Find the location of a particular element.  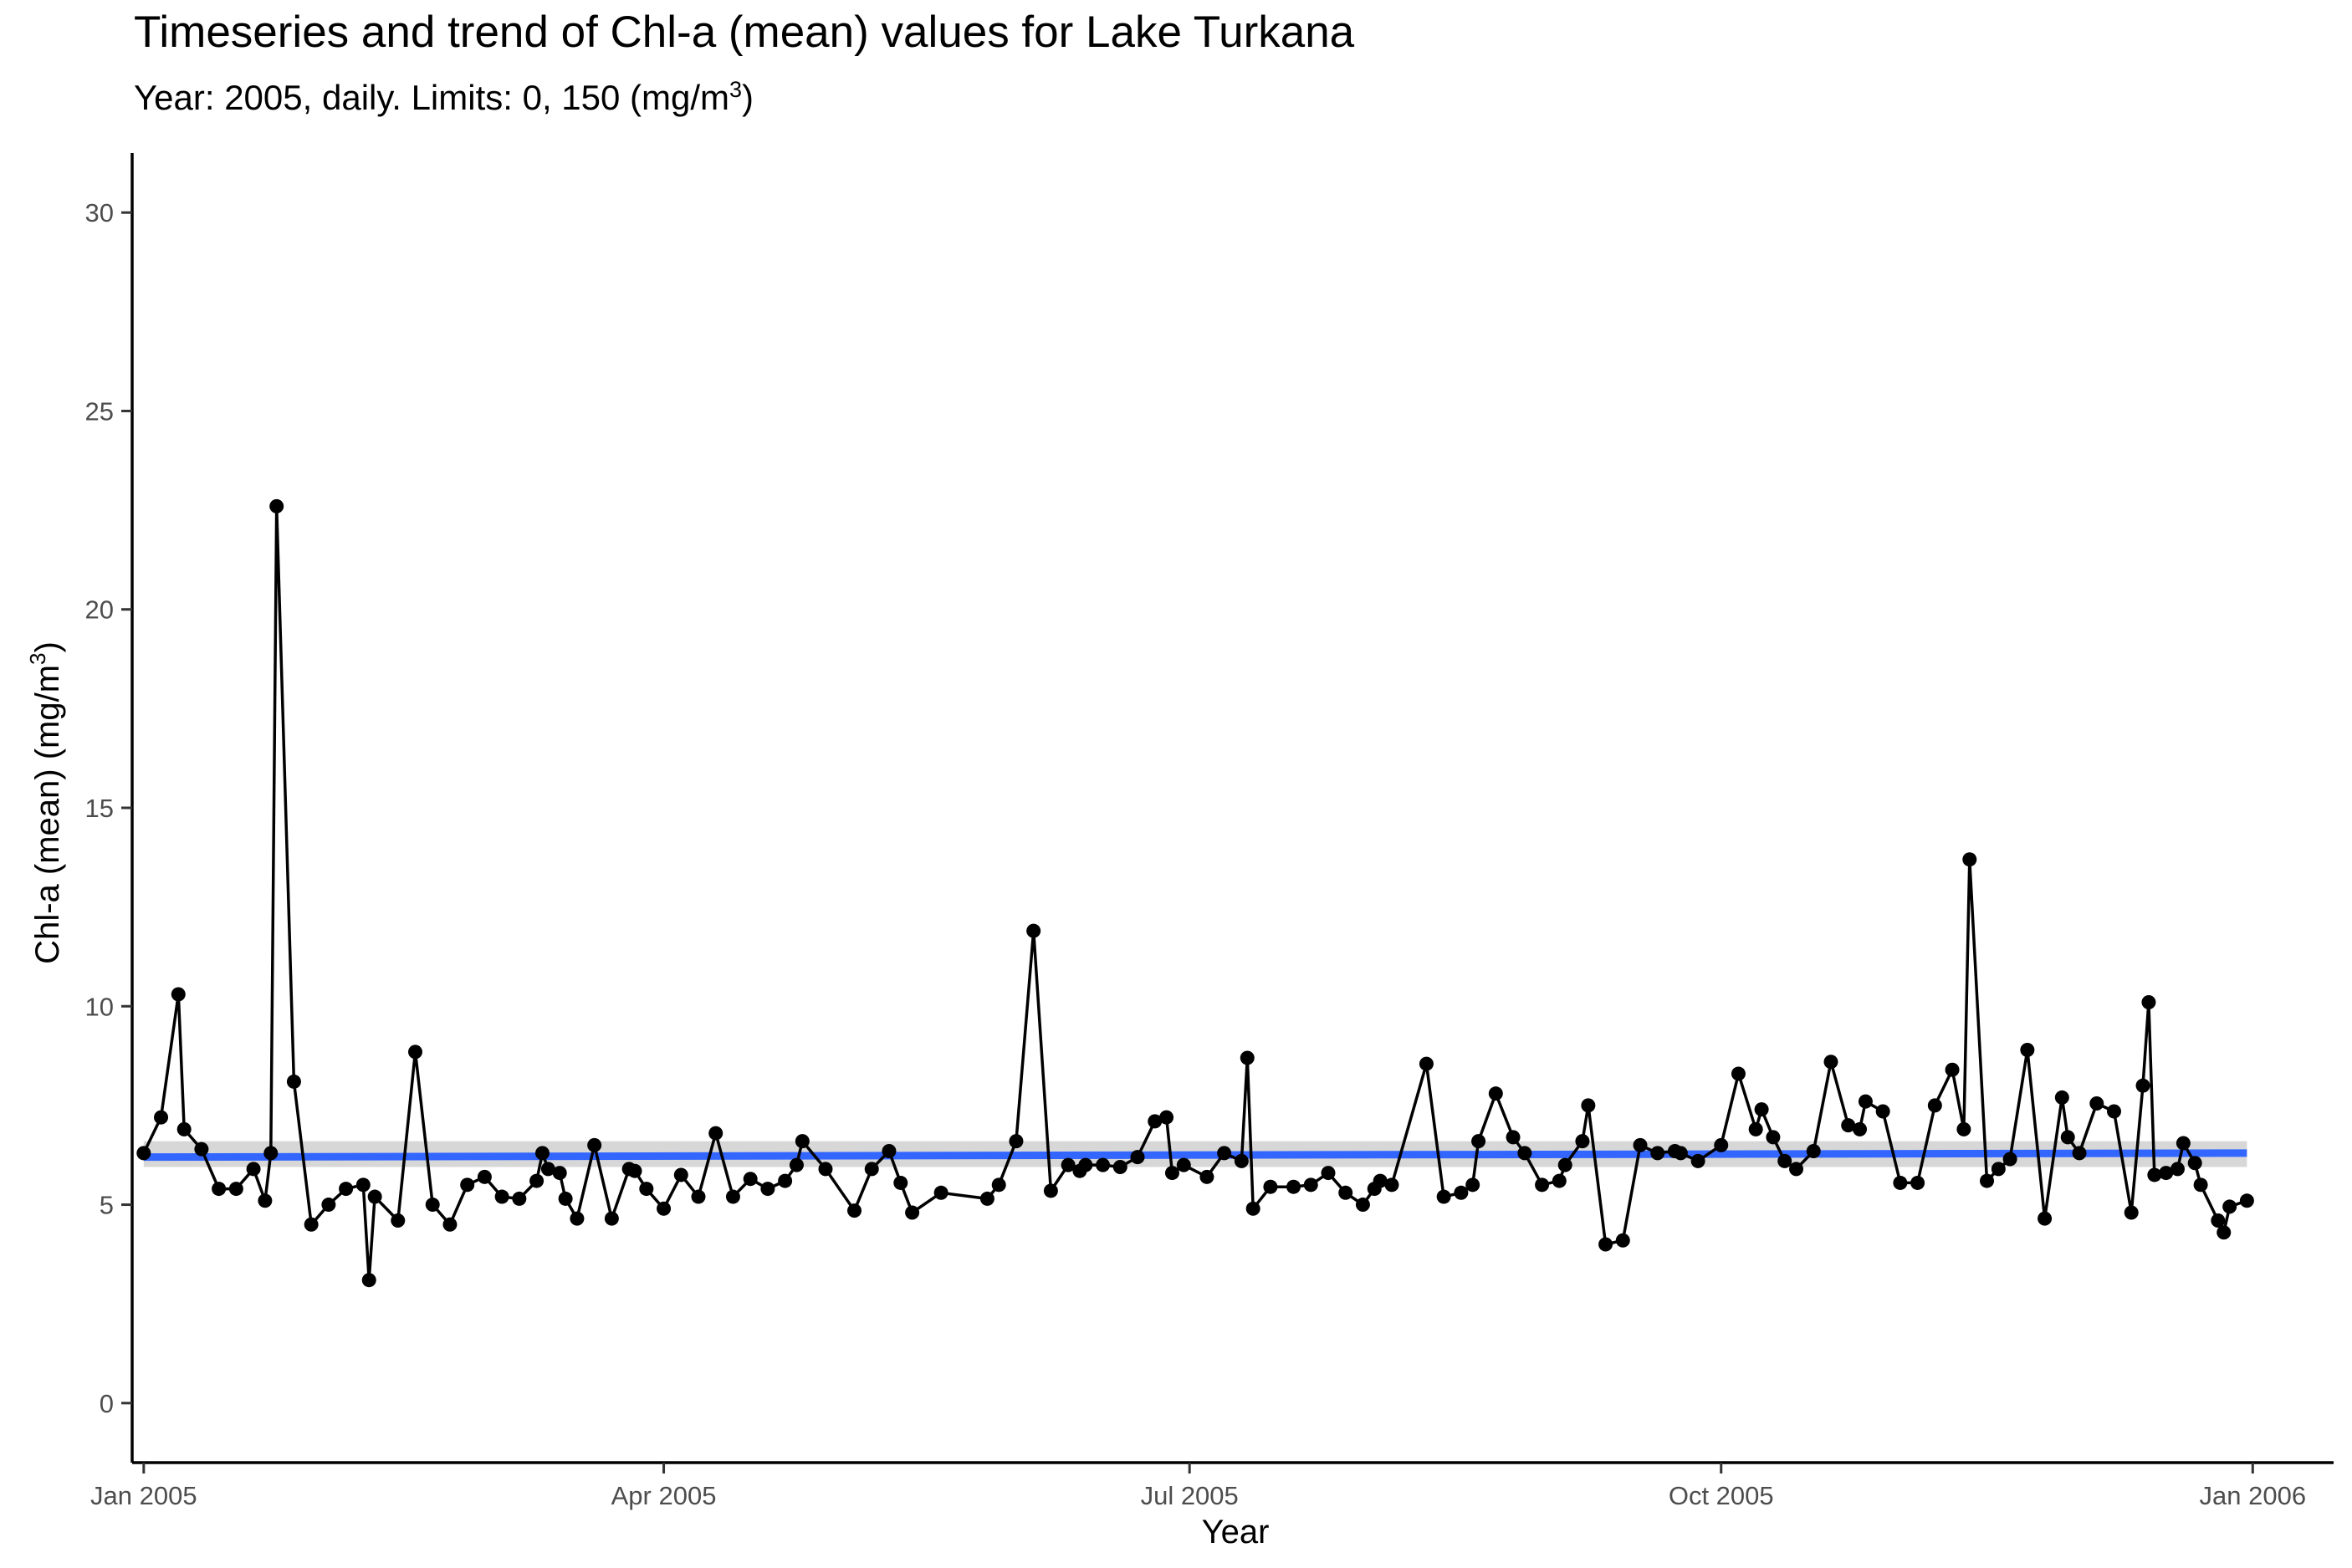

x-tick-label: Jul 2005 is located at coordinates (1190, 1495).